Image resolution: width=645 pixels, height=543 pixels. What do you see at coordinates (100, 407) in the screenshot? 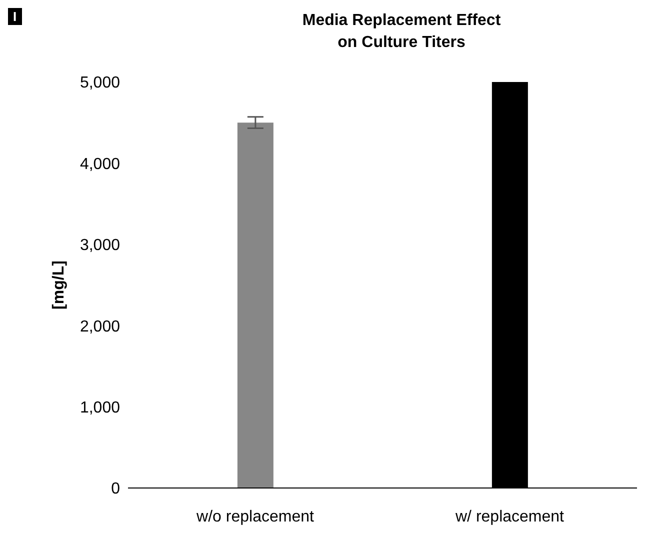
I see `y-tick-label: 1,000` at bounding box center [100, 407].